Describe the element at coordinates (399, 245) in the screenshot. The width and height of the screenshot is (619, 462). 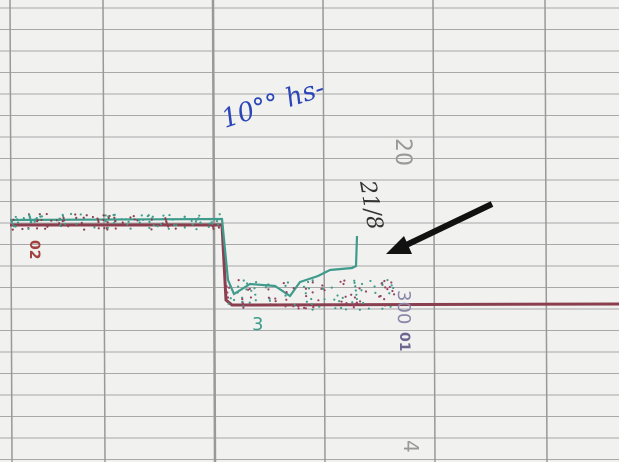
I see `arrow-head` at that location.